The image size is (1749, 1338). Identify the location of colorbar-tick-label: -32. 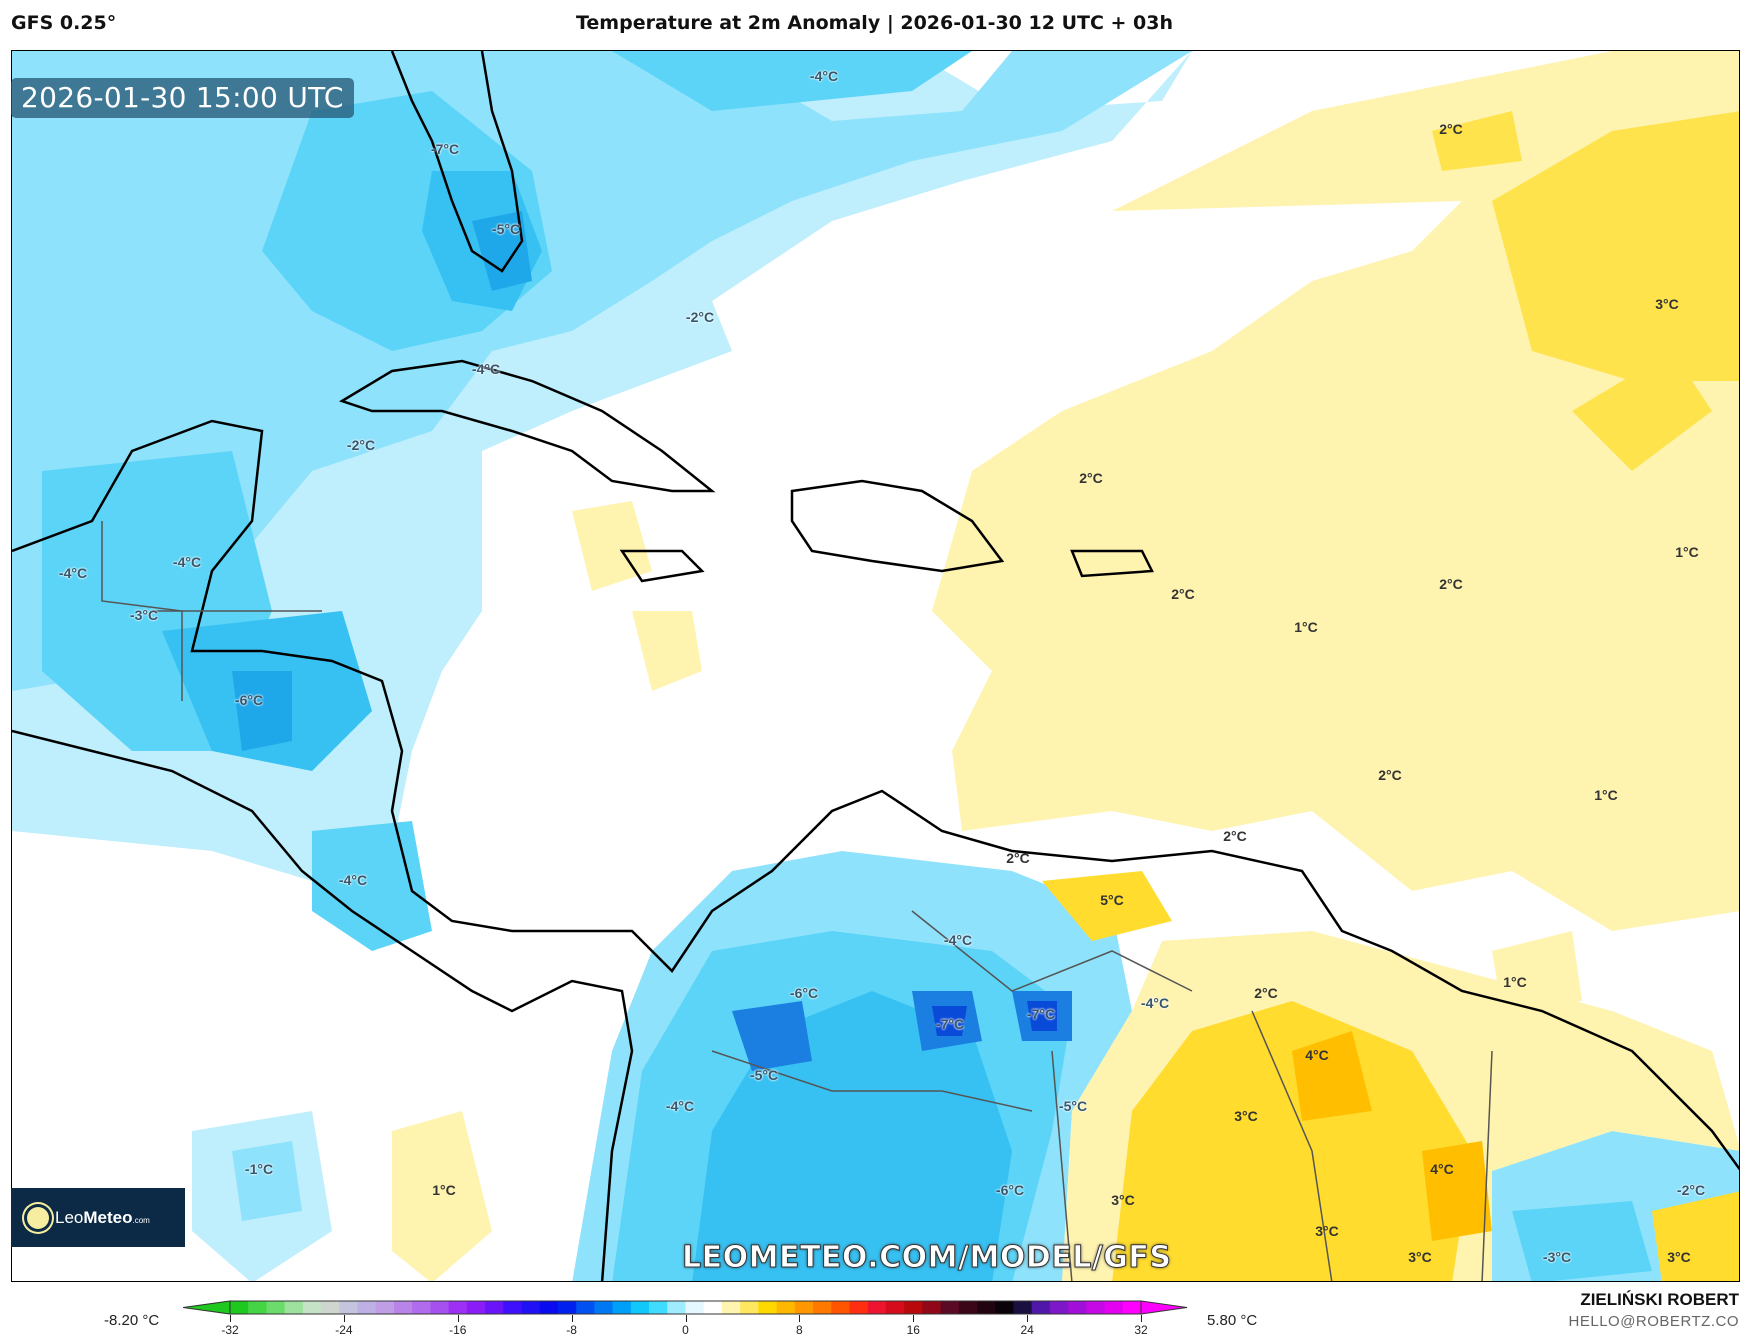
(230, 1330).